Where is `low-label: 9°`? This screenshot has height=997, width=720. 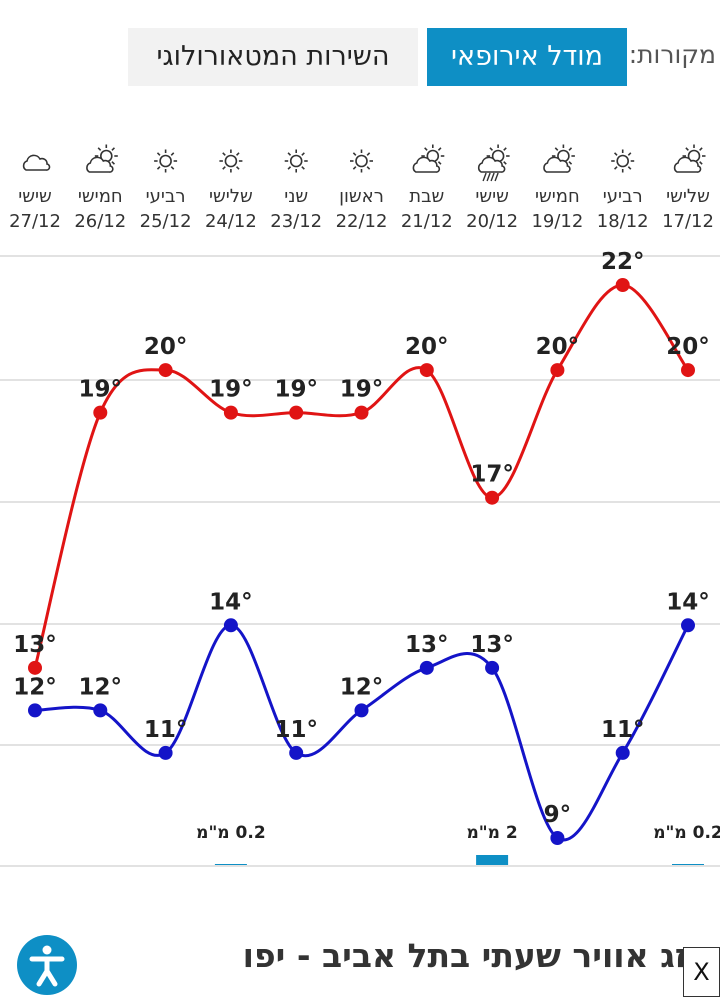 low-label: 9° is located at coordinates (558, 815).